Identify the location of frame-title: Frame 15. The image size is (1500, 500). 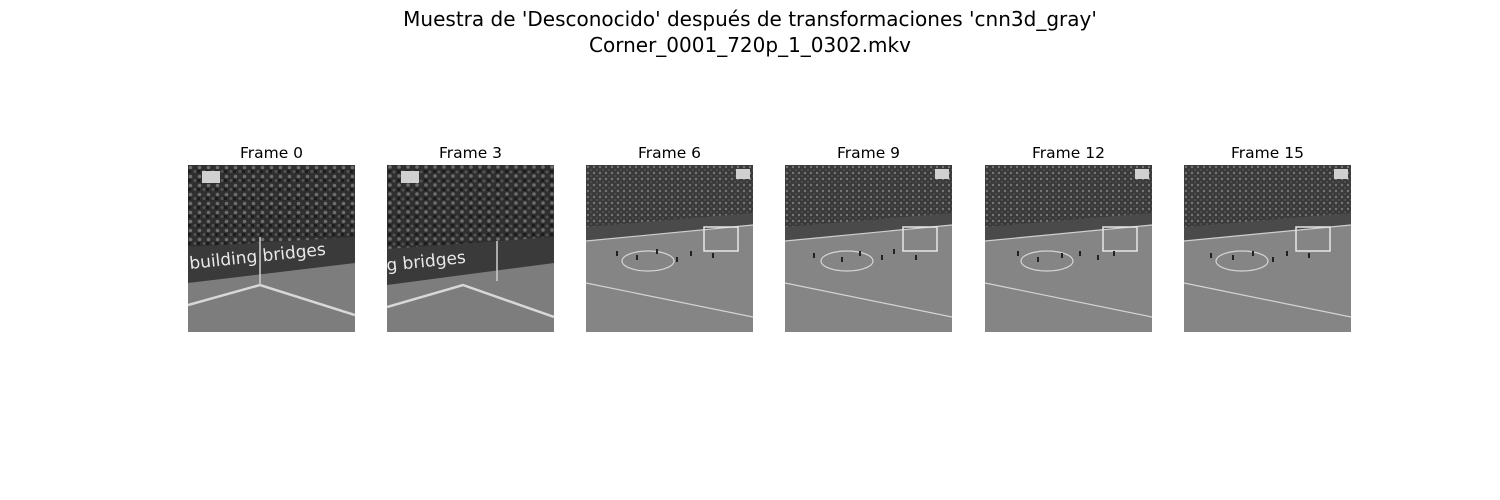
(1267, 153).